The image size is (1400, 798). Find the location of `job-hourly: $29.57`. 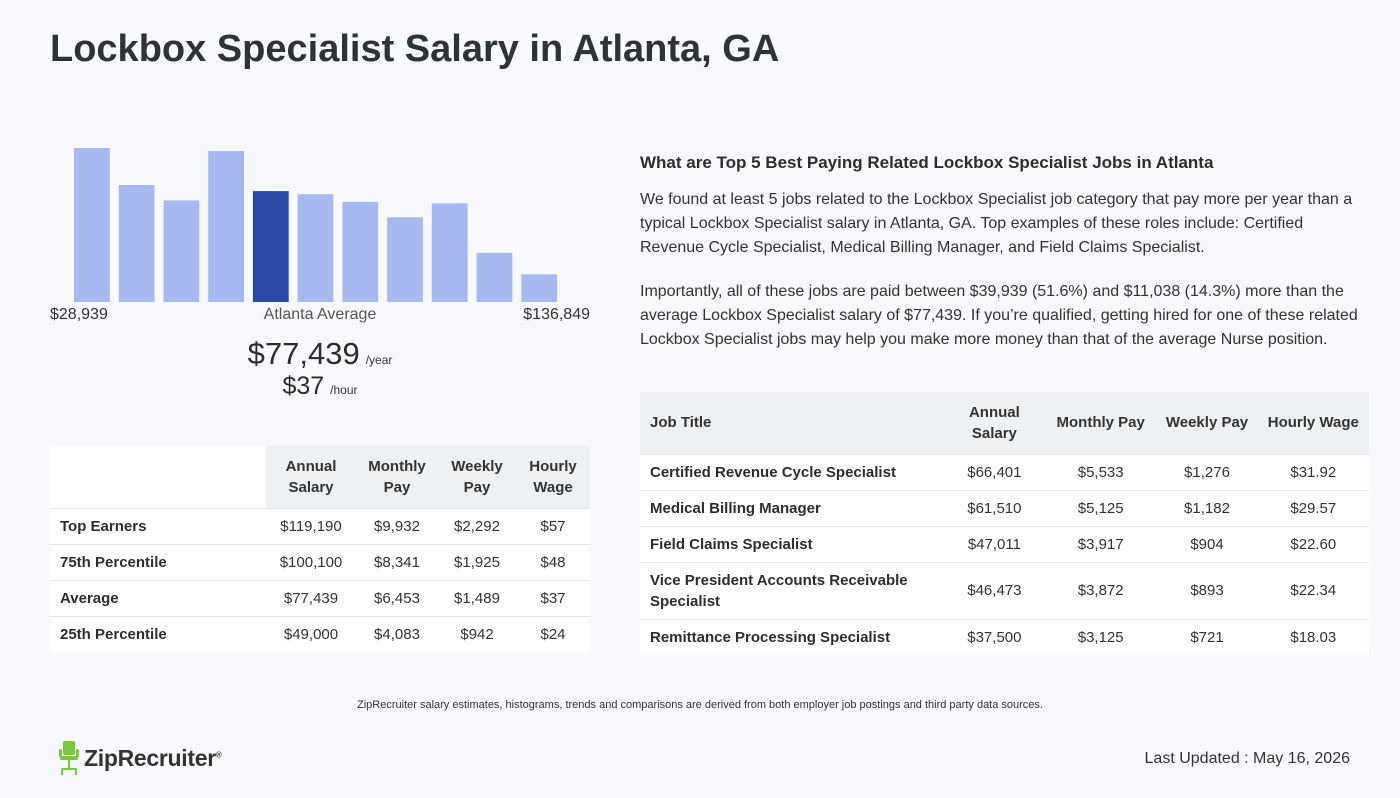

job-hourly: $29.57 is located at coordinates (1313, 507).